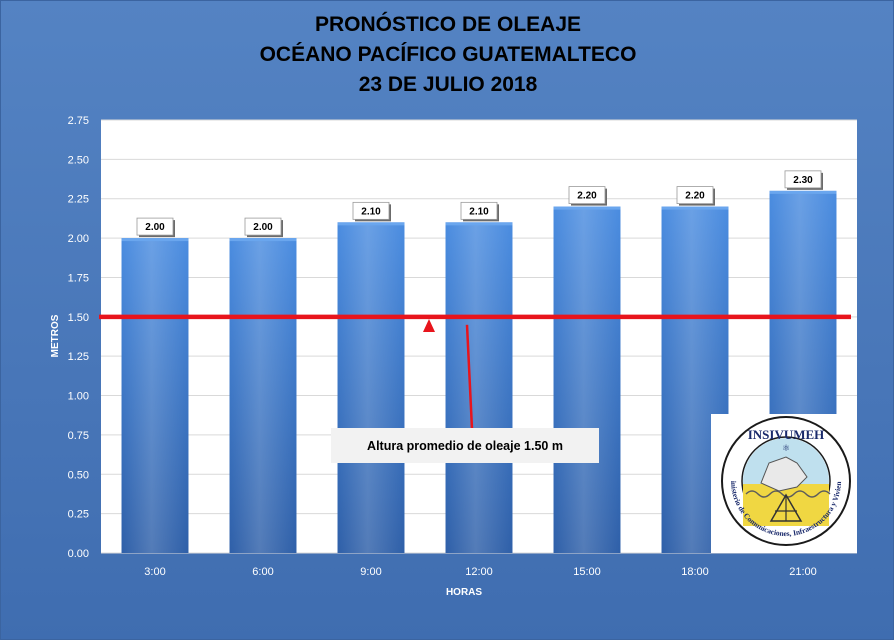  I want to click on x-tick-label: 12:00, so click(479, 572).